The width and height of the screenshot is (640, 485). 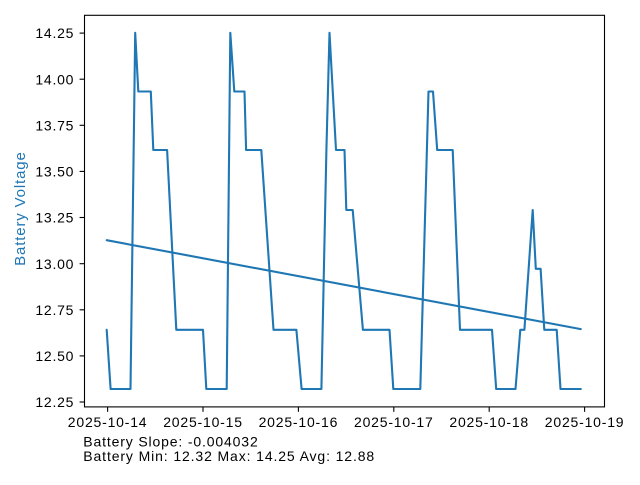 I want to click on svg-text:Battery Min: 12.32 Max: 14.25: Battery Min: 12.32 Max: 14.25 Avg: 12.88, so click(x=229, y=456).